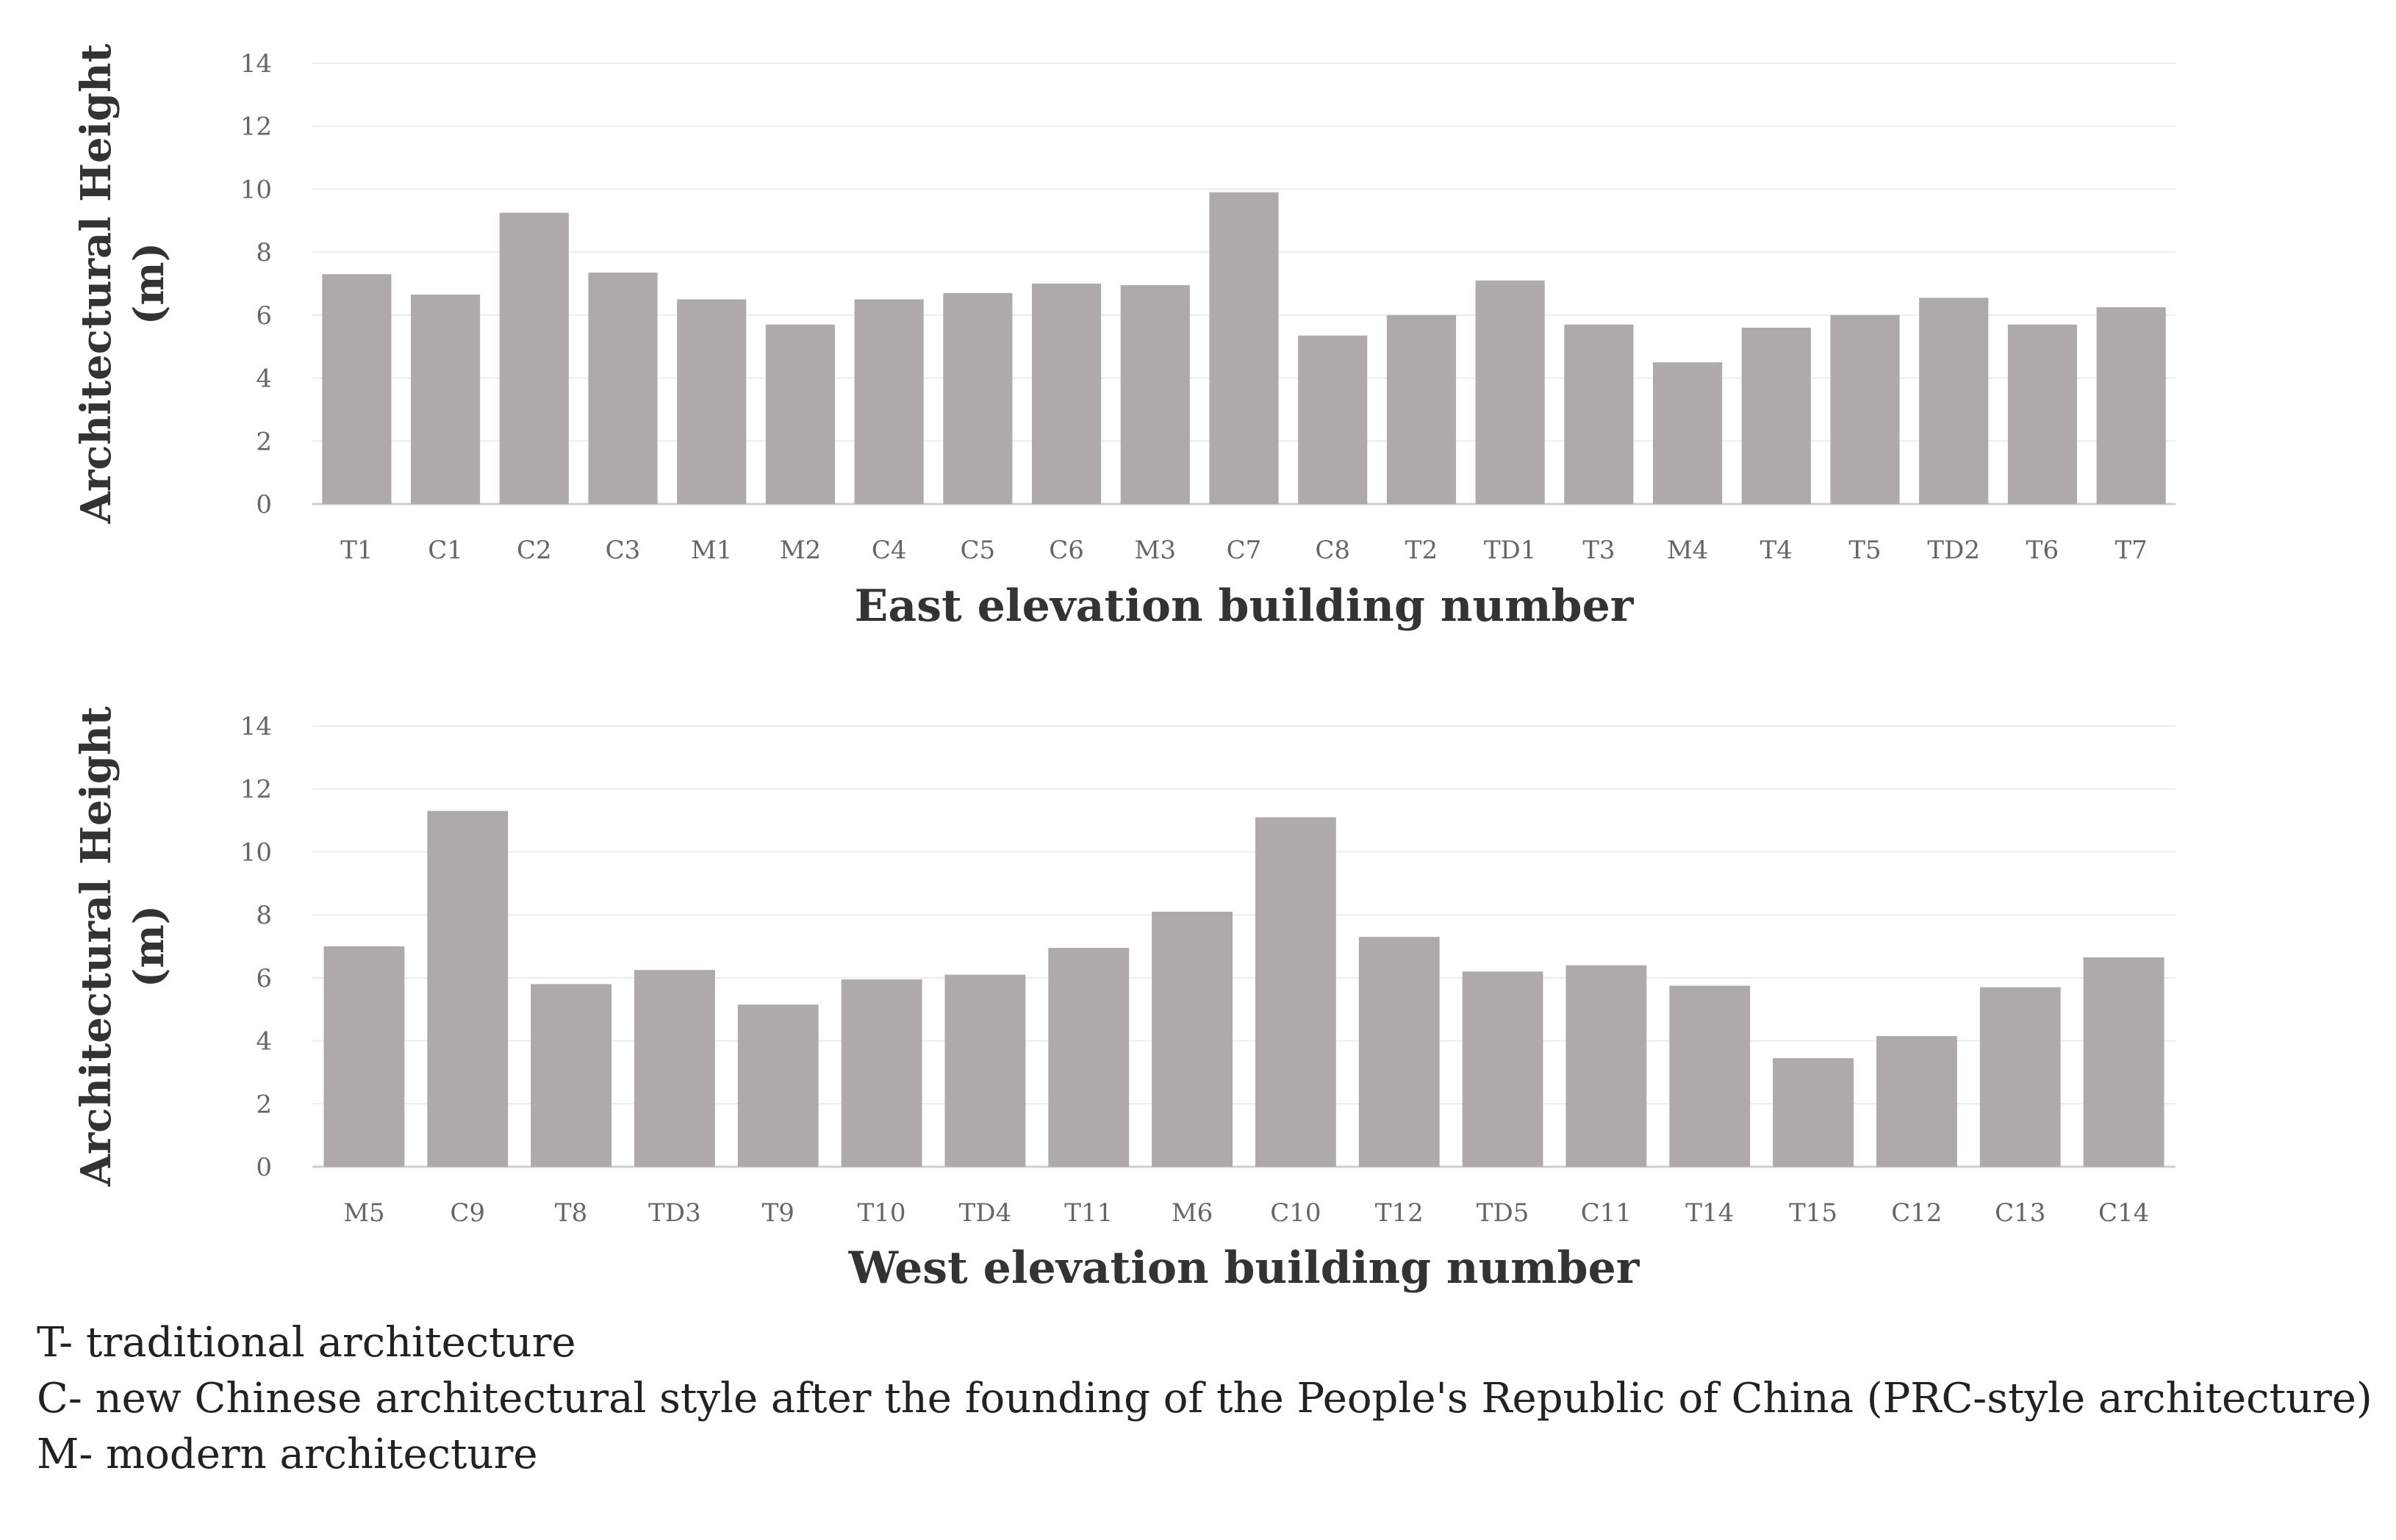 The height and width of the screenshot is (1540, 2396). Describe the element at coordinates (978, 550) in the screenshot. I see `east-x-tick-label: C5` at that location.